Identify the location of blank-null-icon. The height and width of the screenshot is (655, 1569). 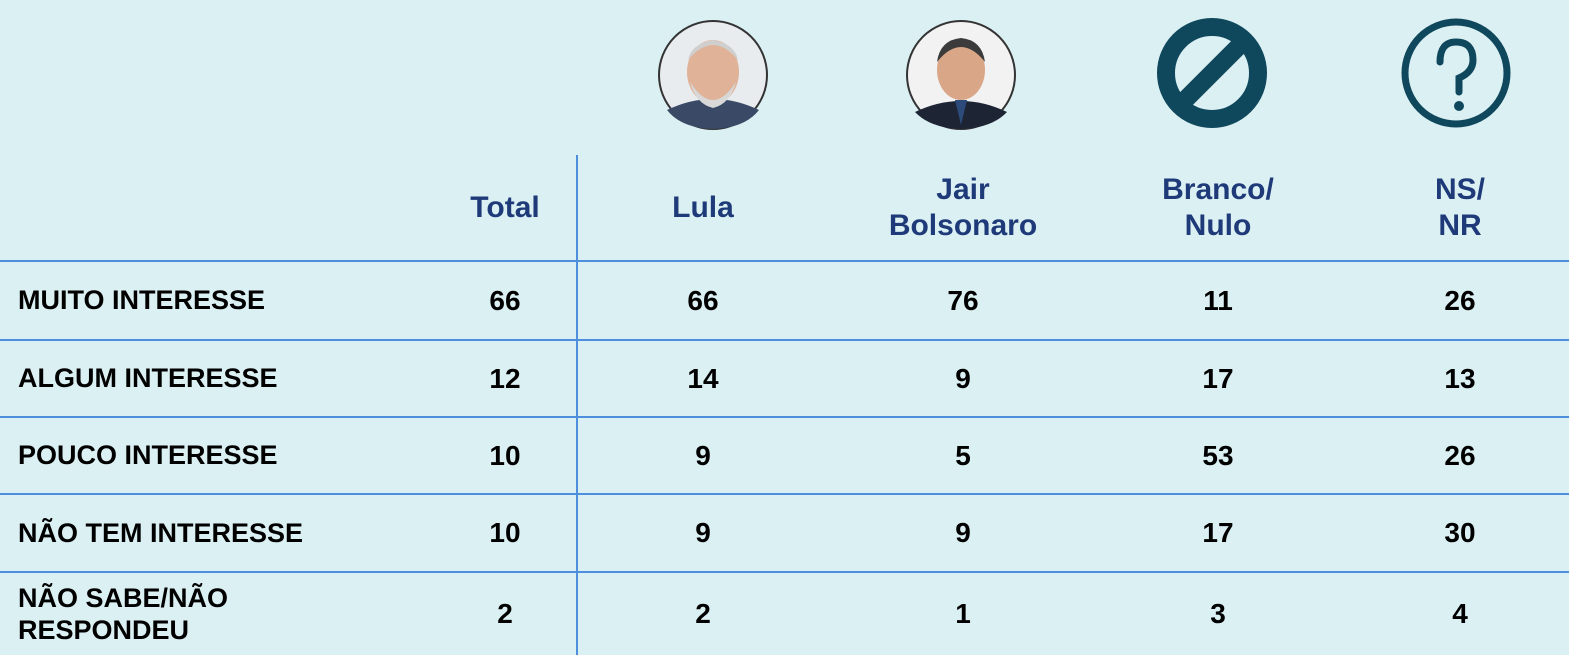
(1212, 73).